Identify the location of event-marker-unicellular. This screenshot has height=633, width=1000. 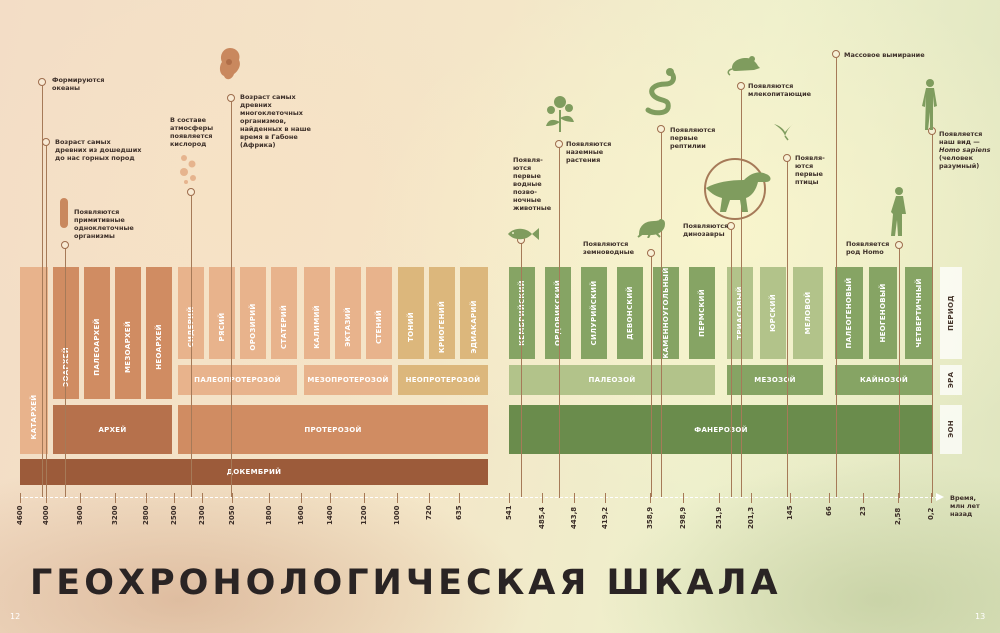
(65, 245).